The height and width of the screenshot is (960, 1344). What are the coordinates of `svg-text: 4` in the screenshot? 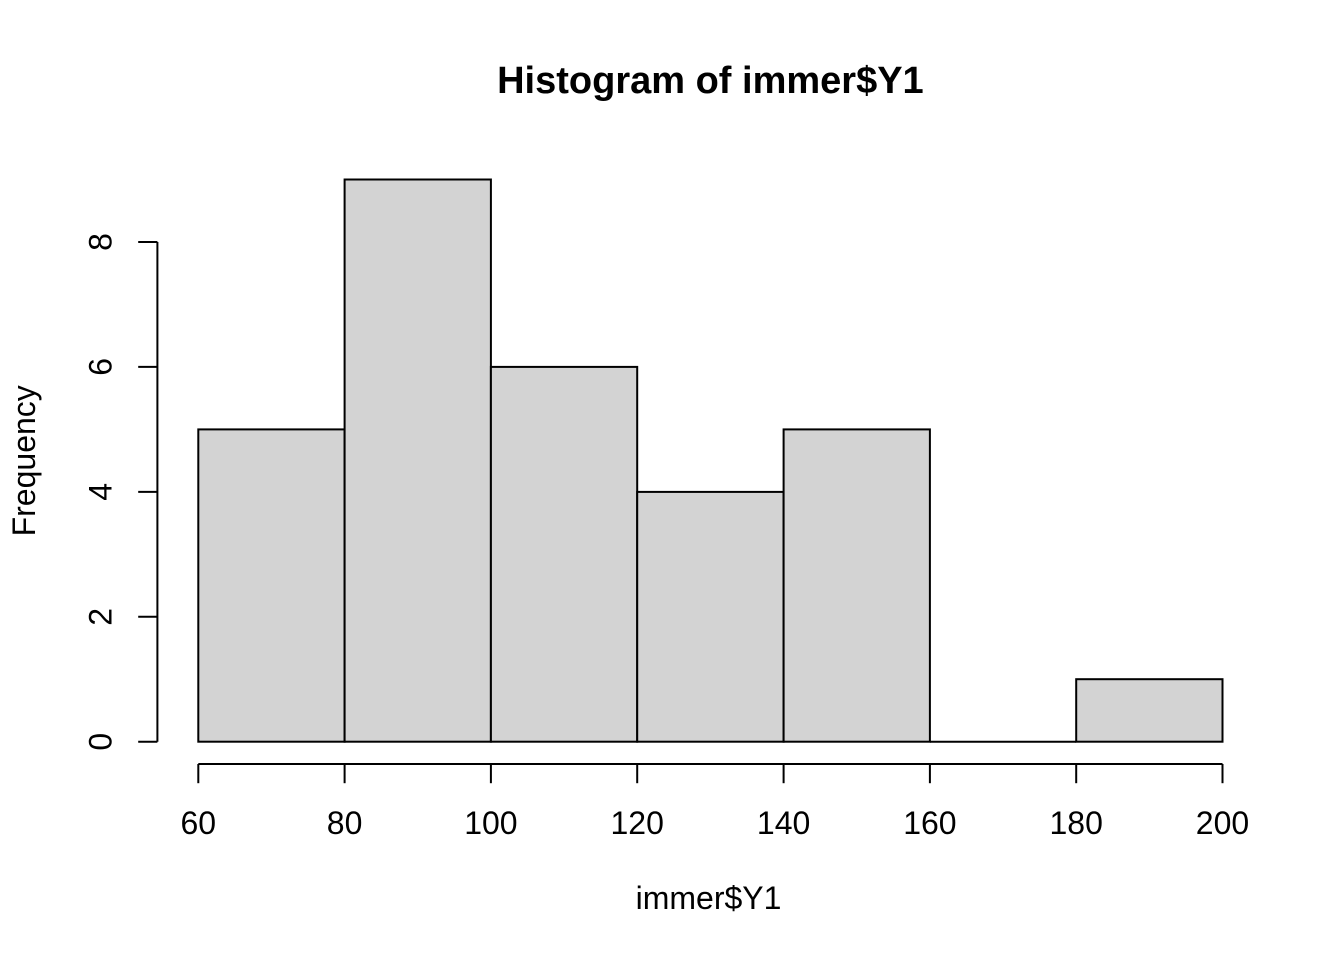 It's located at (101, 492).